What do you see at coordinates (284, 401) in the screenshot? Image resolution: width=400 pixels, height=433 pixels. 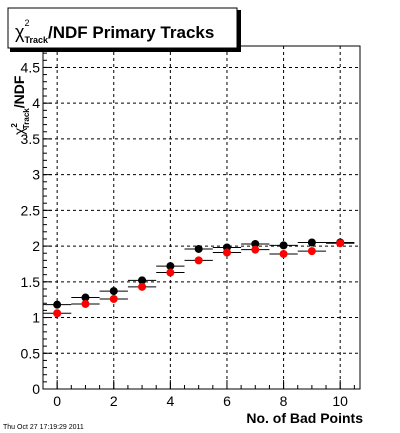 I see `x-tick-label: 8` at bounding box center [284, 401].